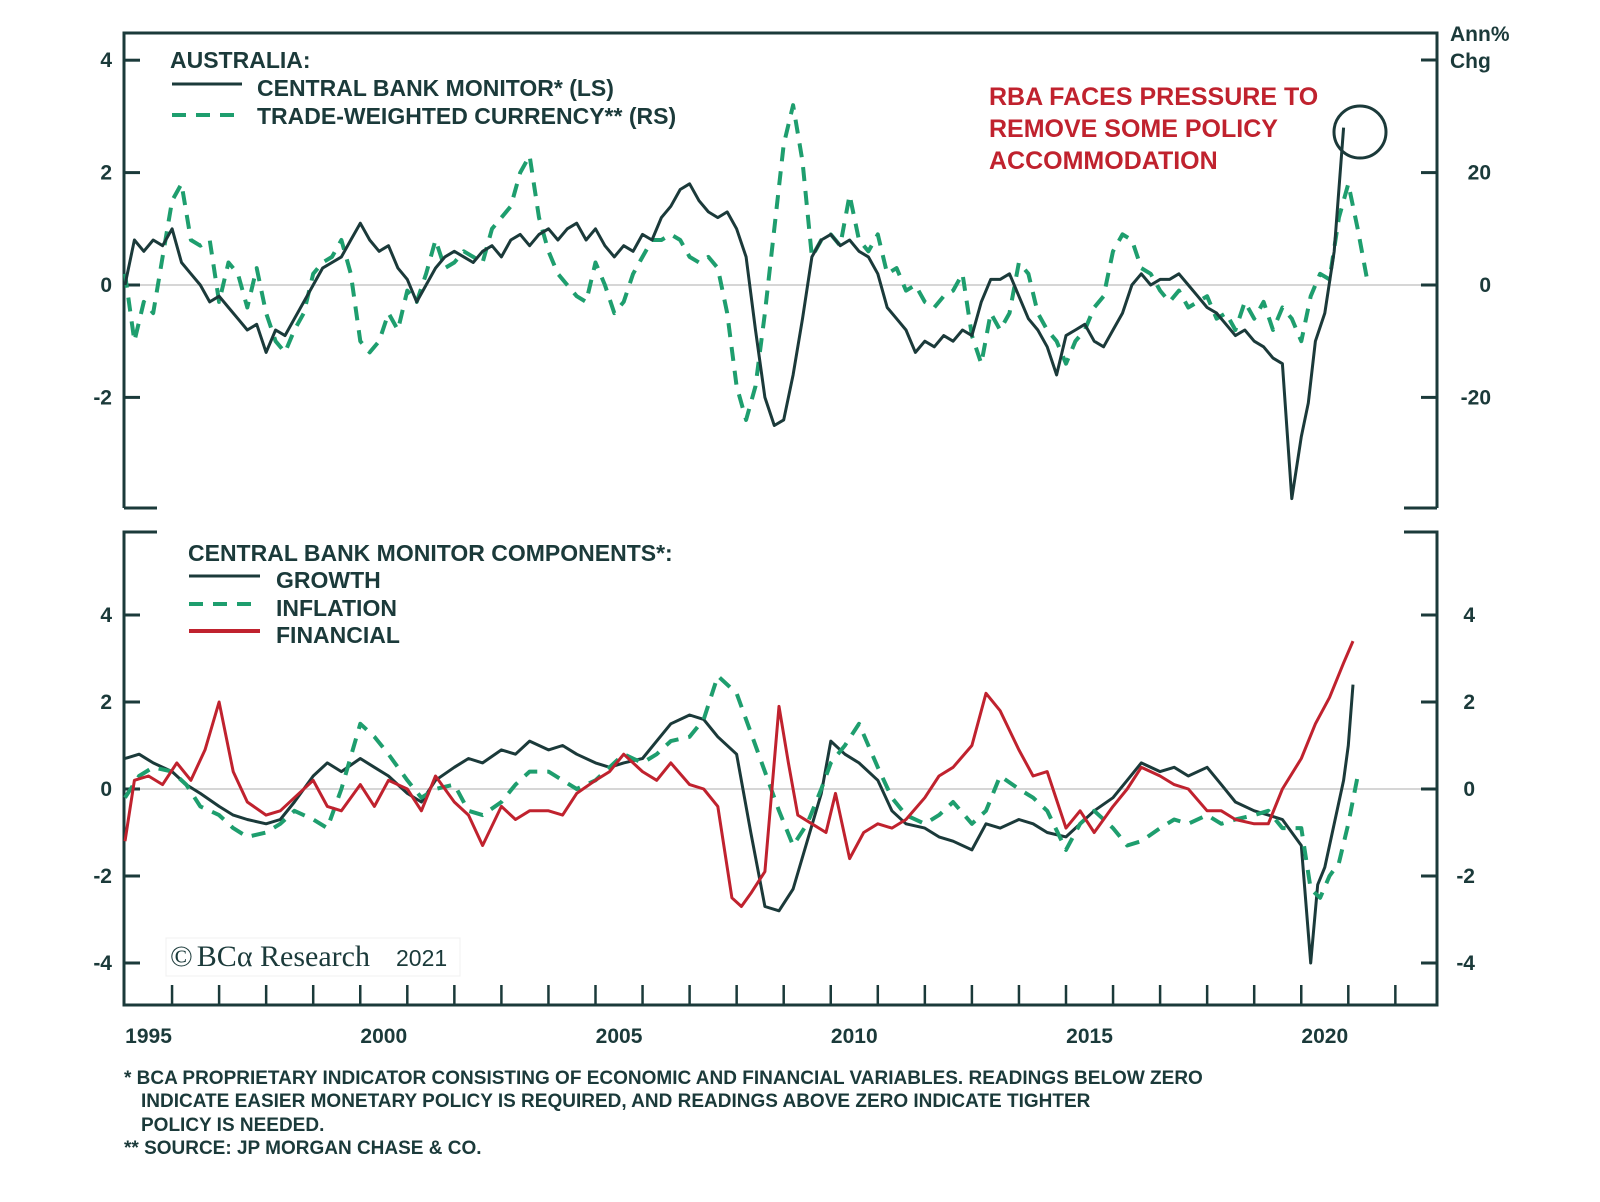 The width and height of the screenshot is (1600, 1202). Describe the element at coordinates (1103, 161) in the screenshot. I see `annotation-line3: ACCOMMODATION` at that location.